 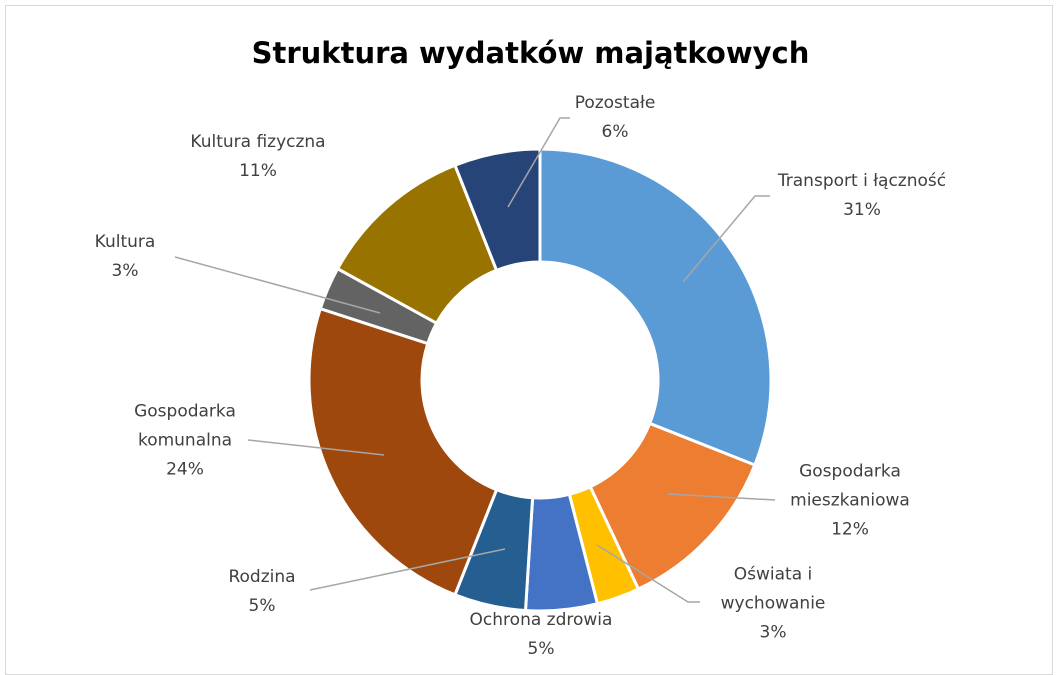 What do you see at coordinates (125, 242) in the screenshot?
I see `category-label: Kultura` at bounding box center [125, 242].